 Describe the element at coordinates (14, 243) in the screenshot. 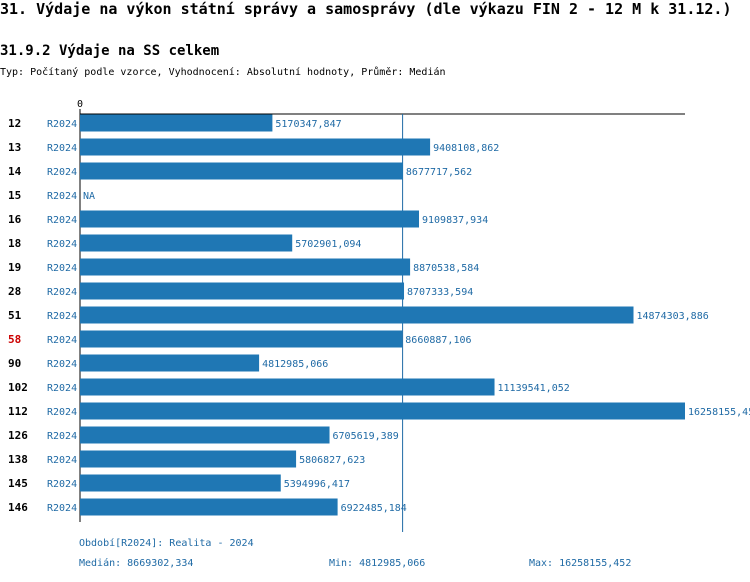

I see `category-label: 18` at that location.